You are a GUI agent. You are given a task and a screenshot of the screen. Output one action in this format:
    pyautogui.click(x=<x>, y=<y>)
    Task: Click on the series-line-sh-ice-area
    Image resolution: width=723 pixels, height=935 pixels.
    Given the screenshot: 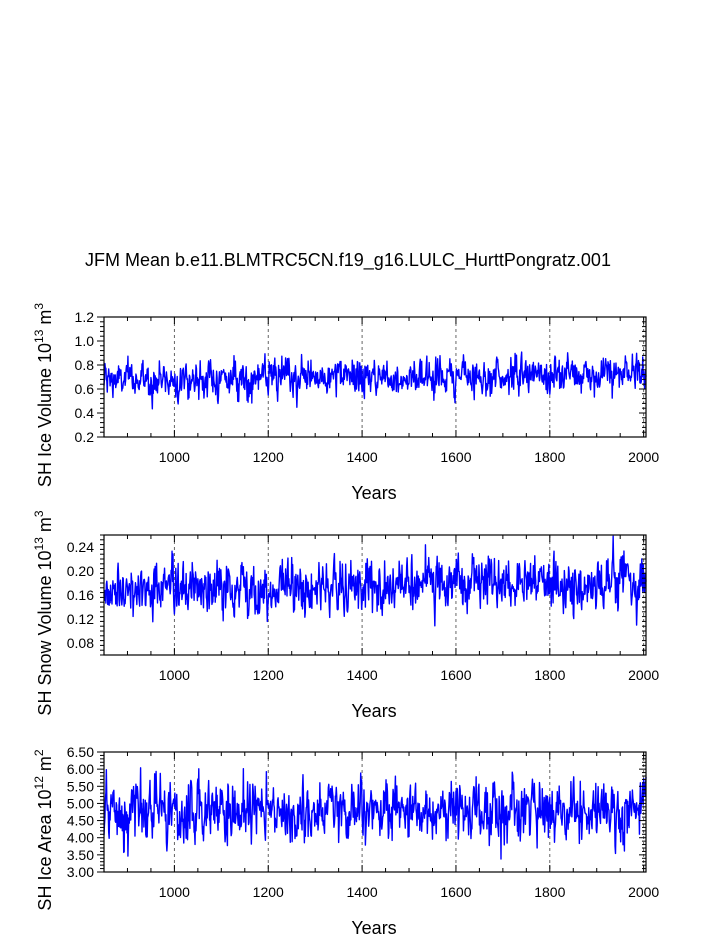 What is the action you would take?
    pyautogui.click(x=375, y=813)
    